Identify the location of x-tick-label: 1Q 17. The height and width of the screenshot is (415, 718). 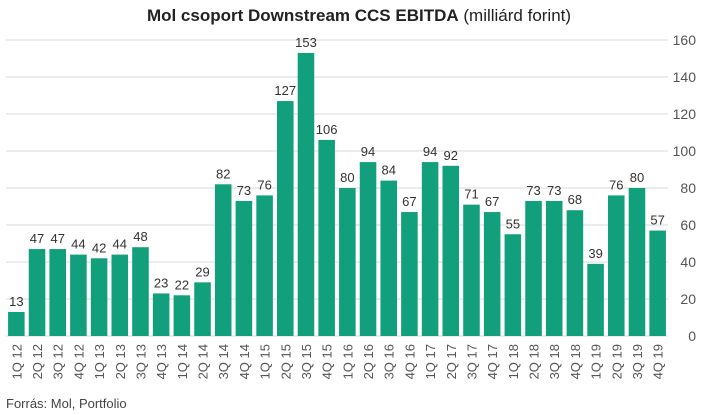
(430, 361).